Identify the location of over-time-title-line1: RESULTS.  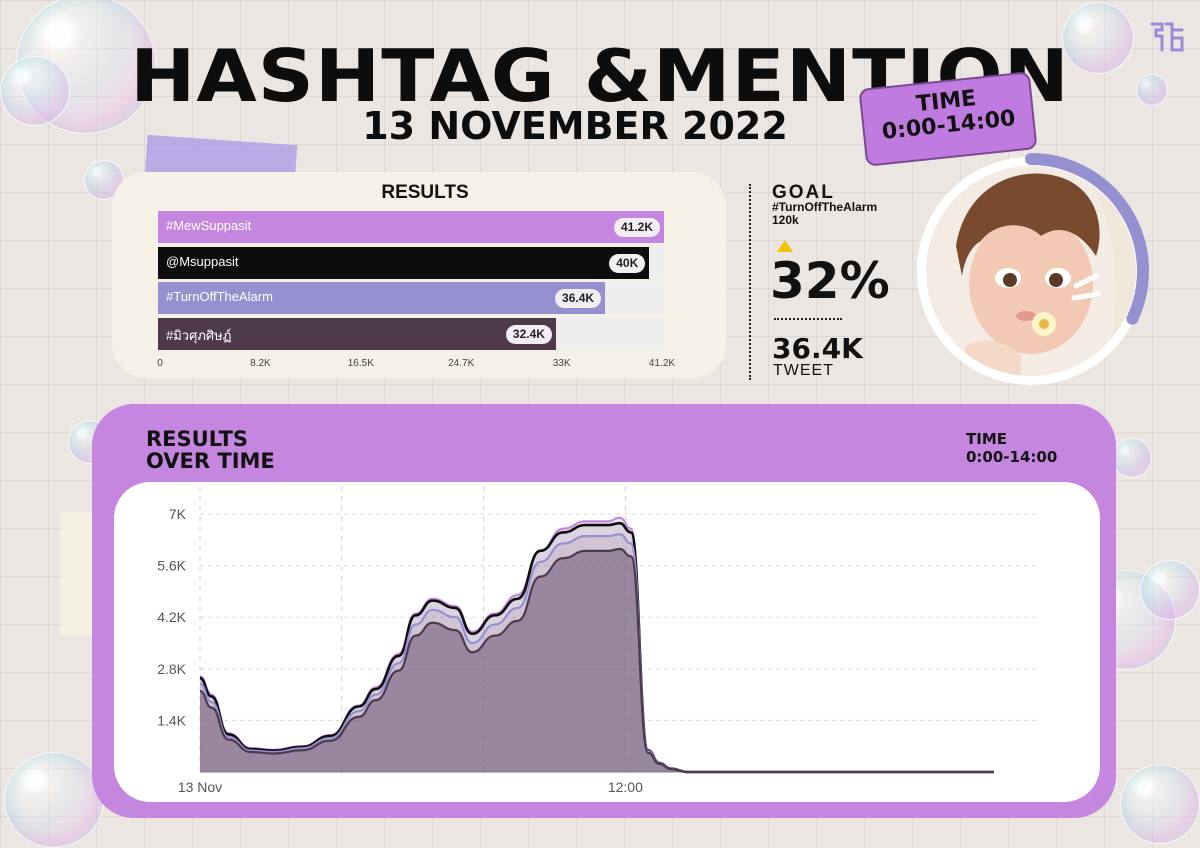
(197, 439).